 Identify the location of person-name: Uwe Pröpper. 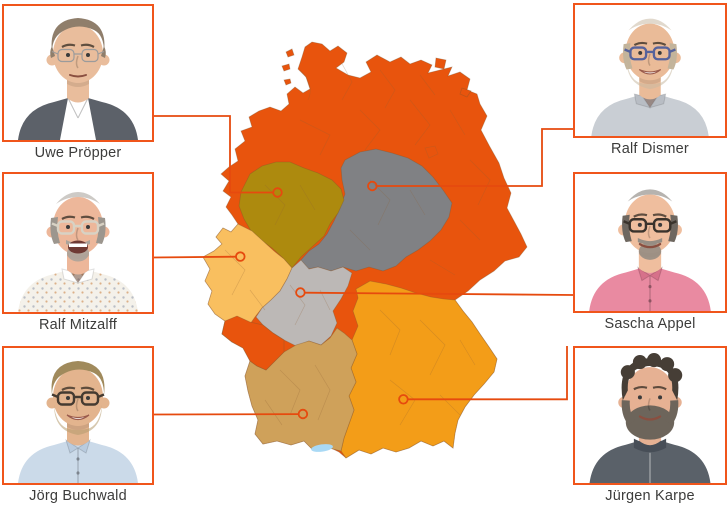
(78, 153).